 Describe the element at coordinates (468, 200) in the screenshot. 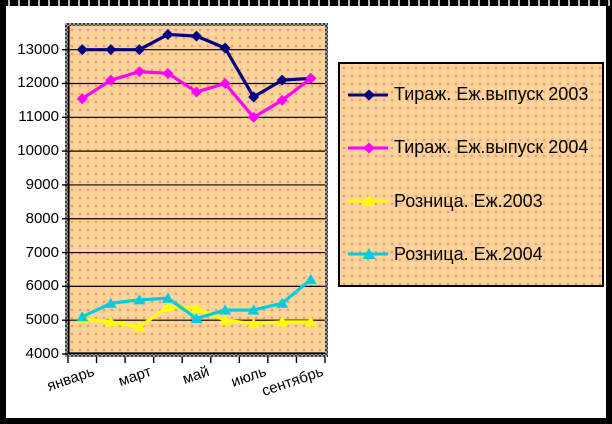

I see `legend-label: Розница. Еж.2003` at that location.